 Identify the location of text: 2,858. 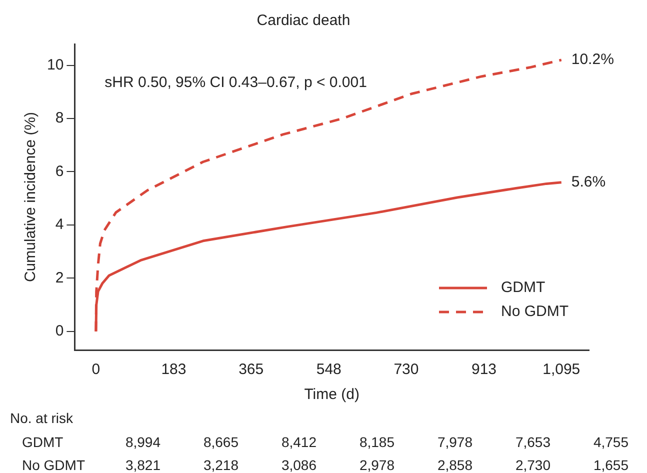
(455, 465).